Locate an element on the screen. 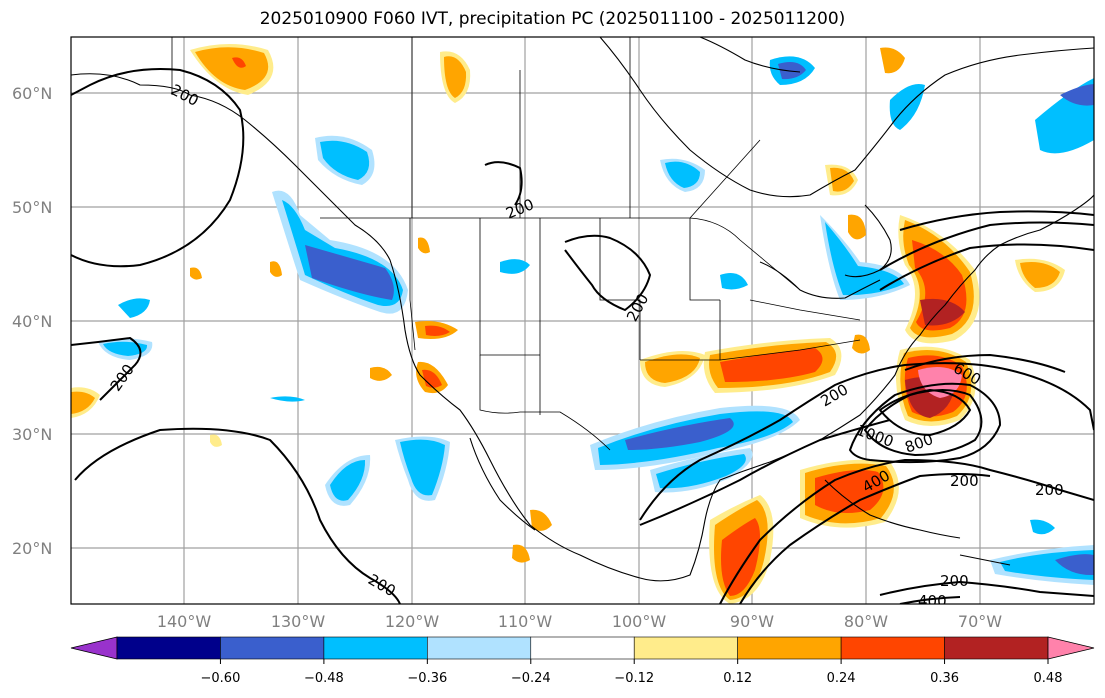 The image size is (1105, 698). colorbar-tick-label: −0.60 is located at coordinates (221, 678).